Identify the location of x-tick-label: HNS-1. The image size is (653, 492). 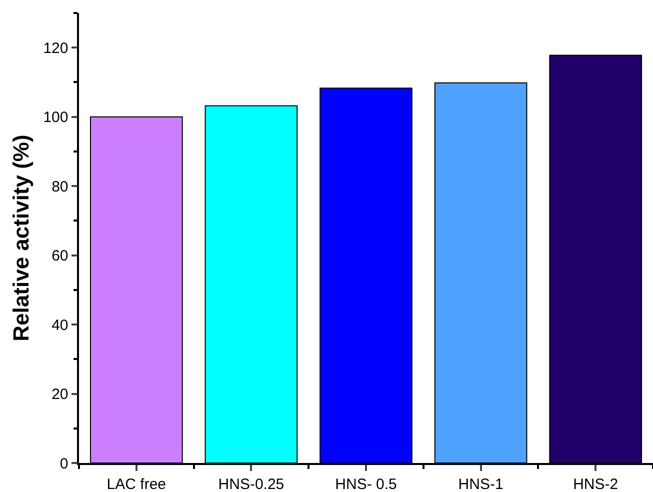
(481, 484).